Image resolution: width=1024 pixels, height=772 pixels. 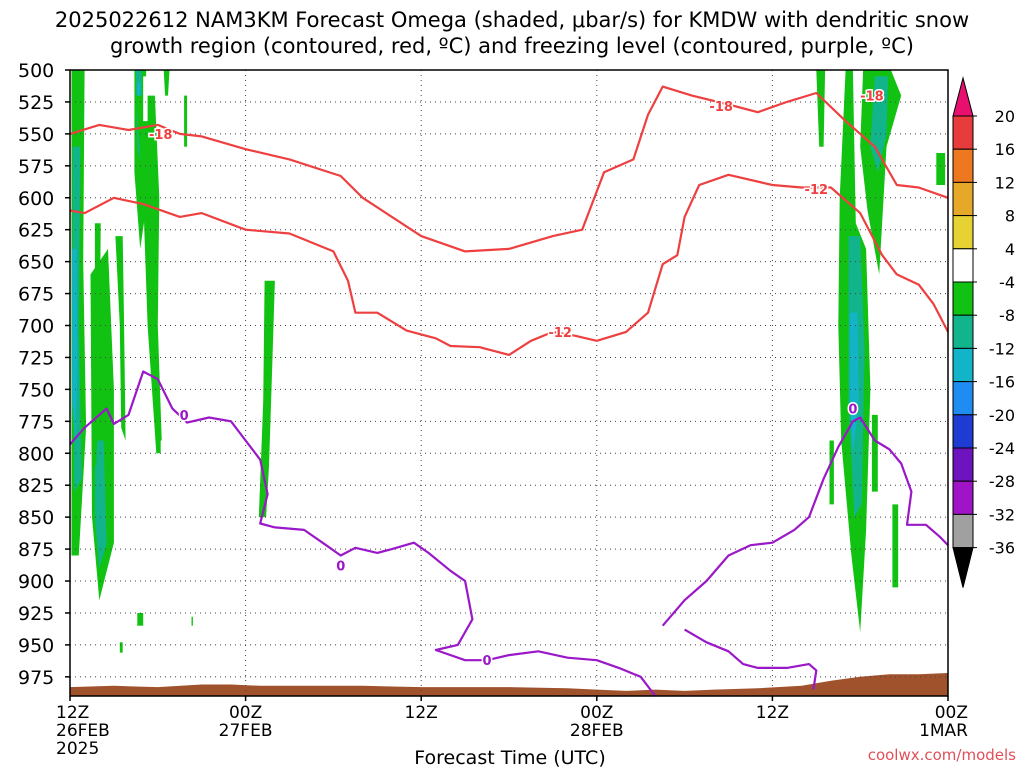 I want to click on colorbar-label: -16, so click(x=1002, y=382).